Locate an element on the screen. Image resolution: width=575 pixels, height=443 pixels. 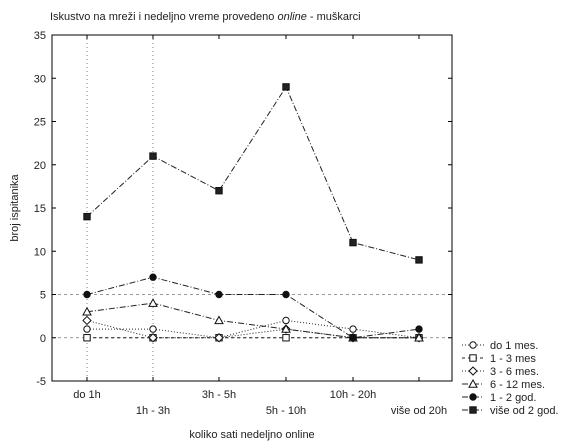
y-tick-label: -5 is located at coordinates (41, 382).